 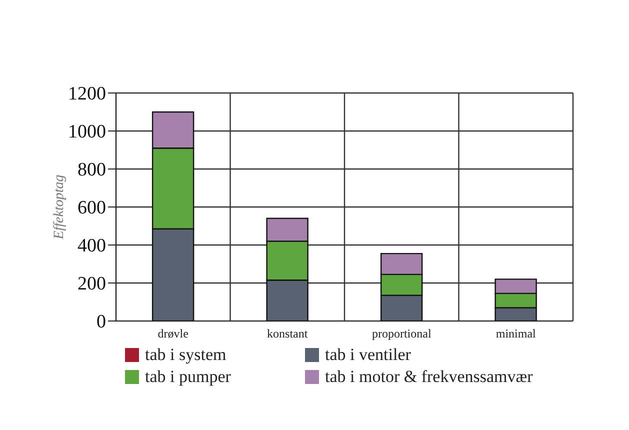 I want to click on legend-label: tab i ventiler, so click(x=368, y=355).